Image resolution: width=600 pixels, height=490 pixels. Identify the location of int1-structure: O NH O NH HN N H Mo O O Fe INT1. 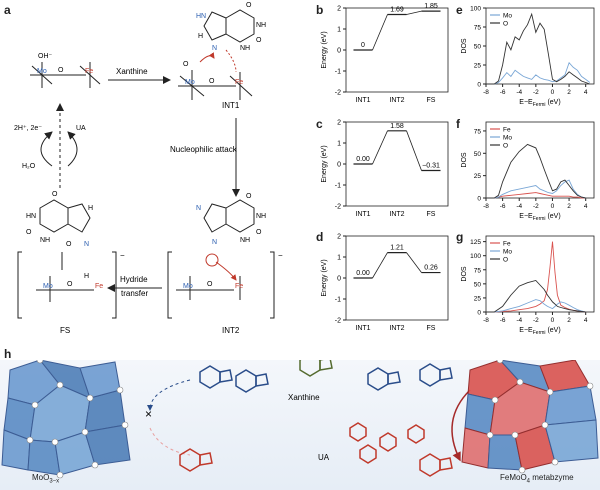
(222, 56).